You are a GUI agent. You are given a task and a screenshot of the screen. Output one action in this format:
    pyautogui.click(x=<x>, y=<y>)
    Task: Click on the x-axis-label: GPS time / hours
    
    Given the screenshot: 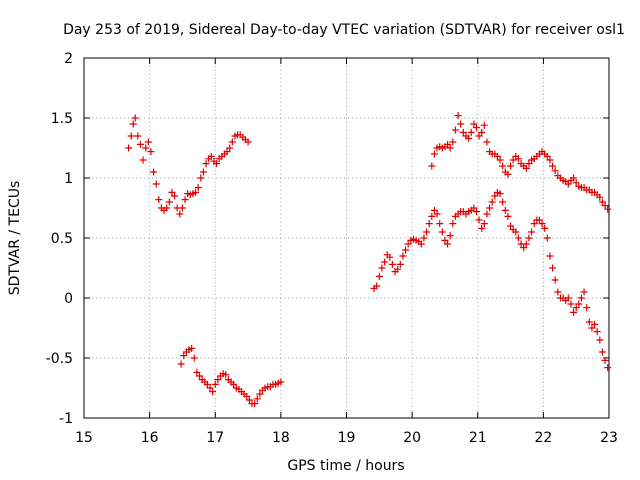 What is the action you would take?
    pyautogui.click(x=345, y=466)
    